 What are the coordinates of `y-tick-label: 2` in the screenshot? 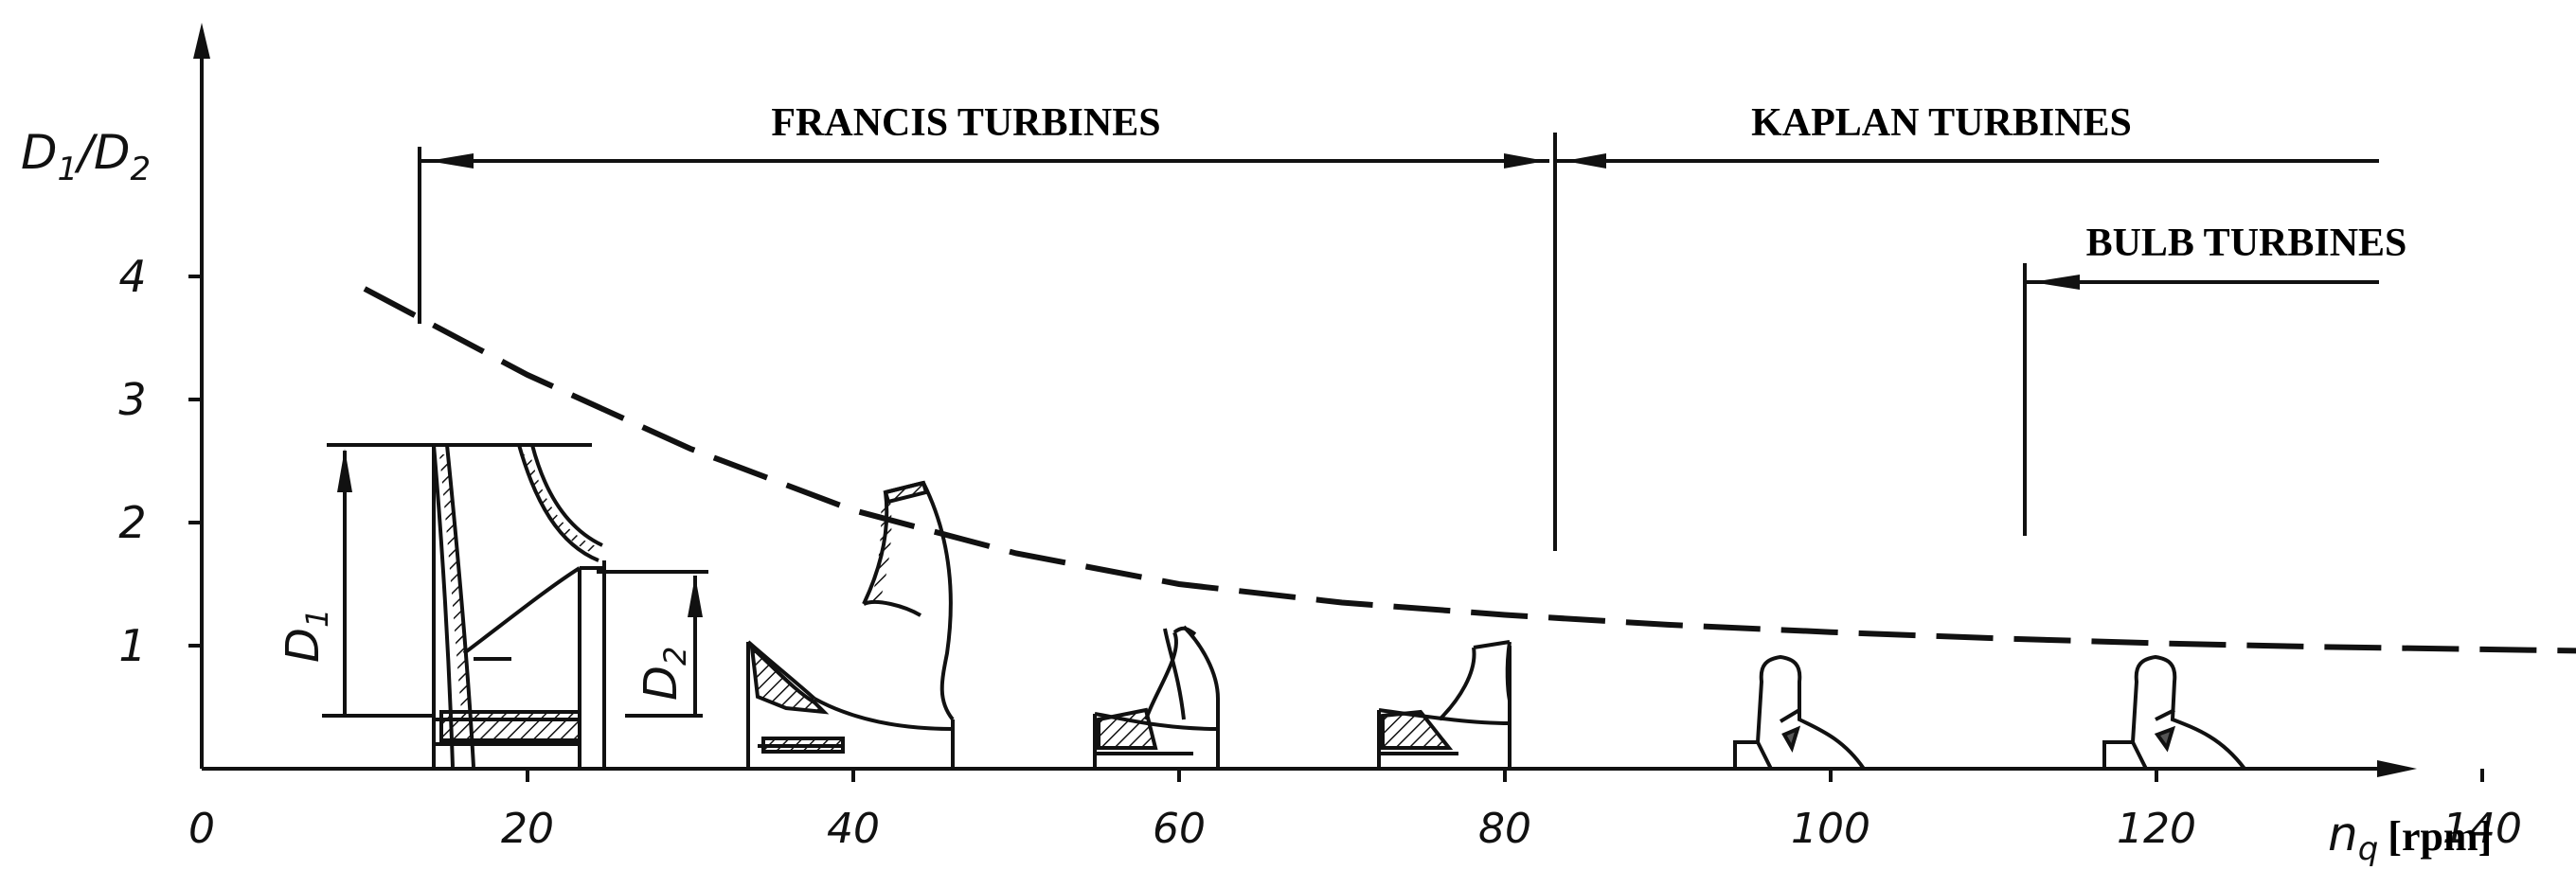 It's located at (132, 522).